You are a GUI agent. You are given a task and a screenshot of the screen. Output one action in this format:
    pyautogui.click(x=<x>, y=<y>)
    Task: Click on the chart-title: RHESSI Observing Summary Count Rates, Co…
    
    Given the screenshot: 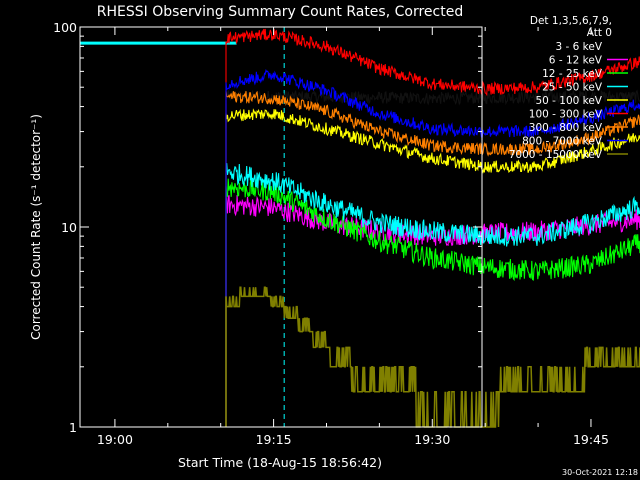 What is the action you would take?
    pyautogui.click(x=280, y=12)
    